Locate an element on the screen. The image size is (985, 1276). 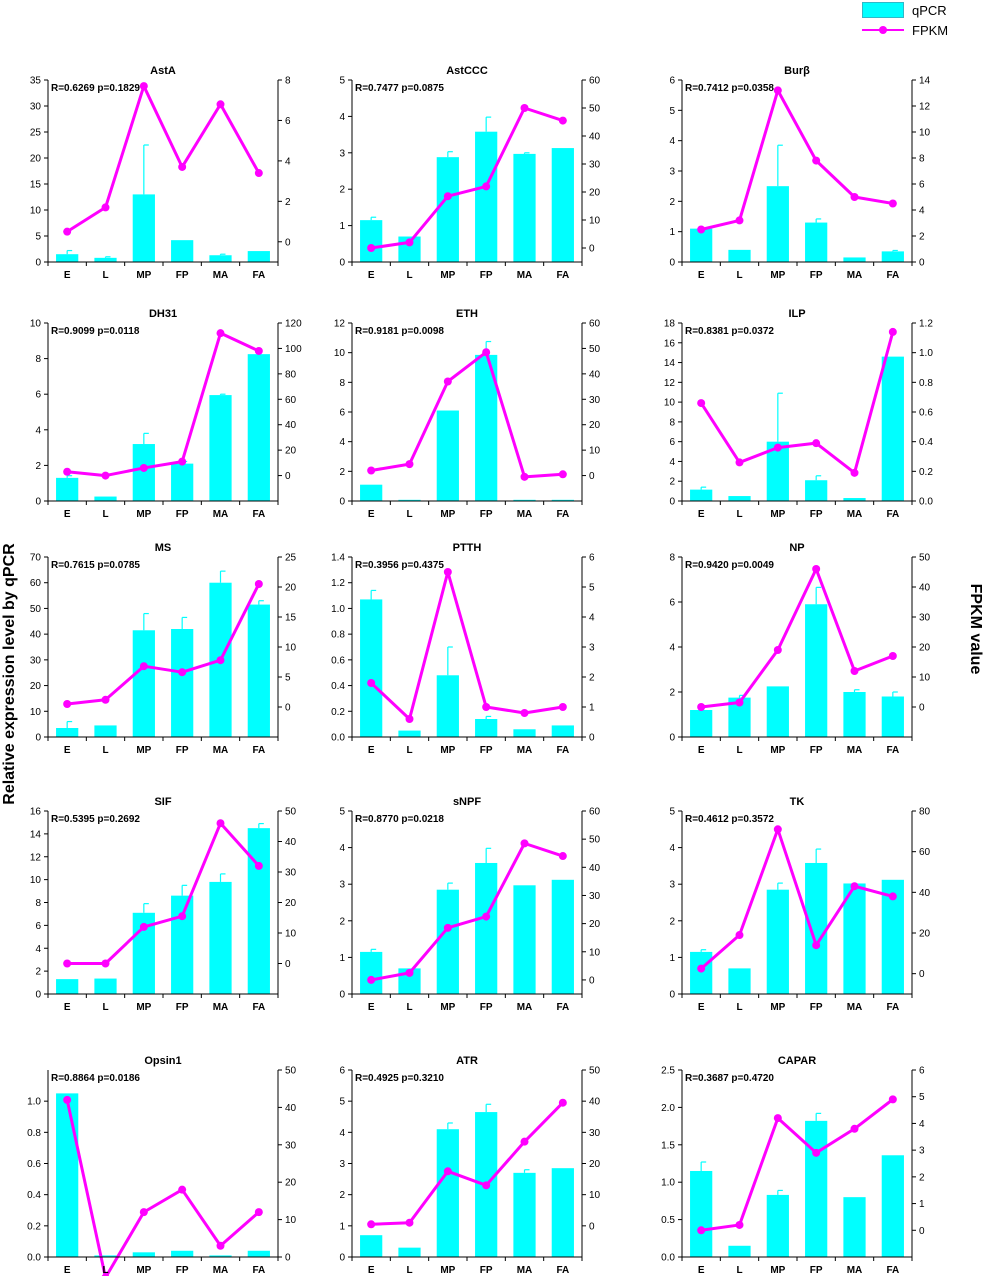
left-tick-label: 30 is located at coordinates (36, 107).